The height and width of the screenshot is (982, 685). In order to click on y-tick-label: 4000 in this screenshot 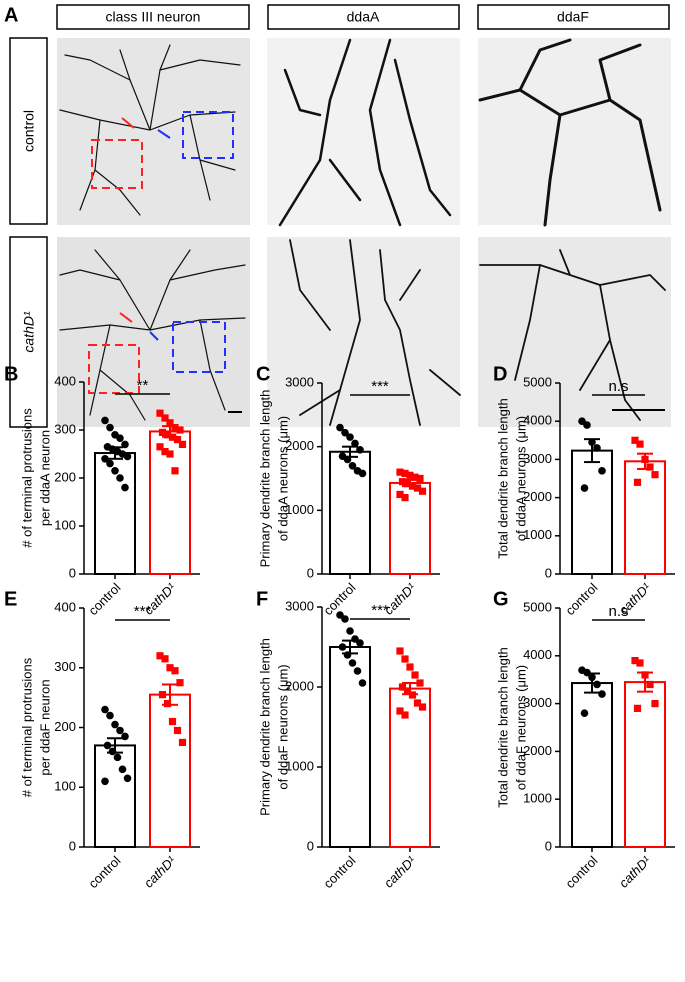, I will do `click(537, 420)`.